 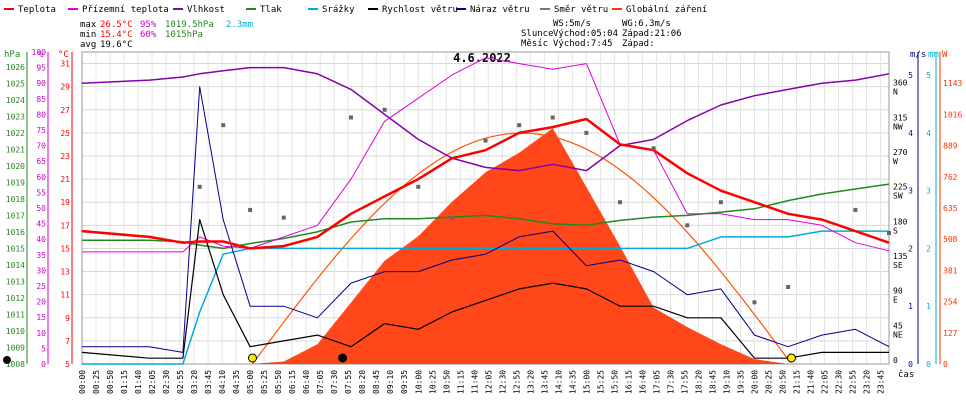 What do you see at coordinates (900, 152) in the screenshot?
I see `dir-tick-label: 270` at bounding box center [900, 152].